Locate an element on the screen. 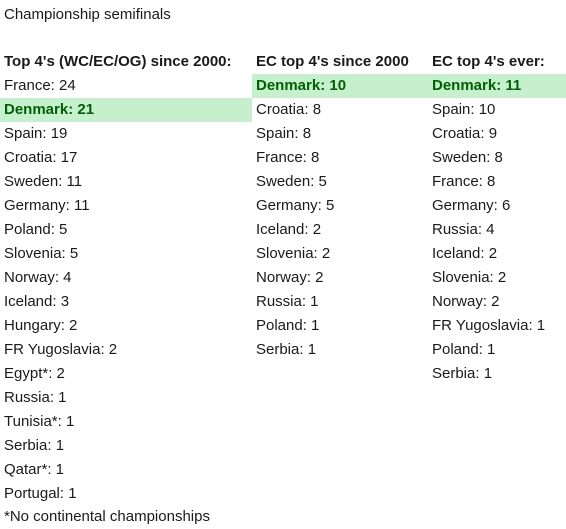 The width and height of the screenshot is (566, 529). list-item: Croatia: 9 is located at coordinates (465, 133).